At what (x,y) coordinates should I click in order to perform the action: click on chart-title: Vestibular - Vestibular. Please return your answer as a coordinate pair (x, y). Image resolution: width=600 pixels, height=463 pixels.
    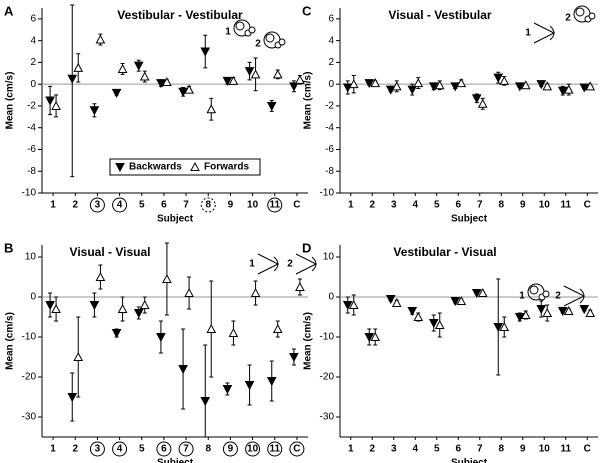
    Looking at the image, I should click on (180, 15).